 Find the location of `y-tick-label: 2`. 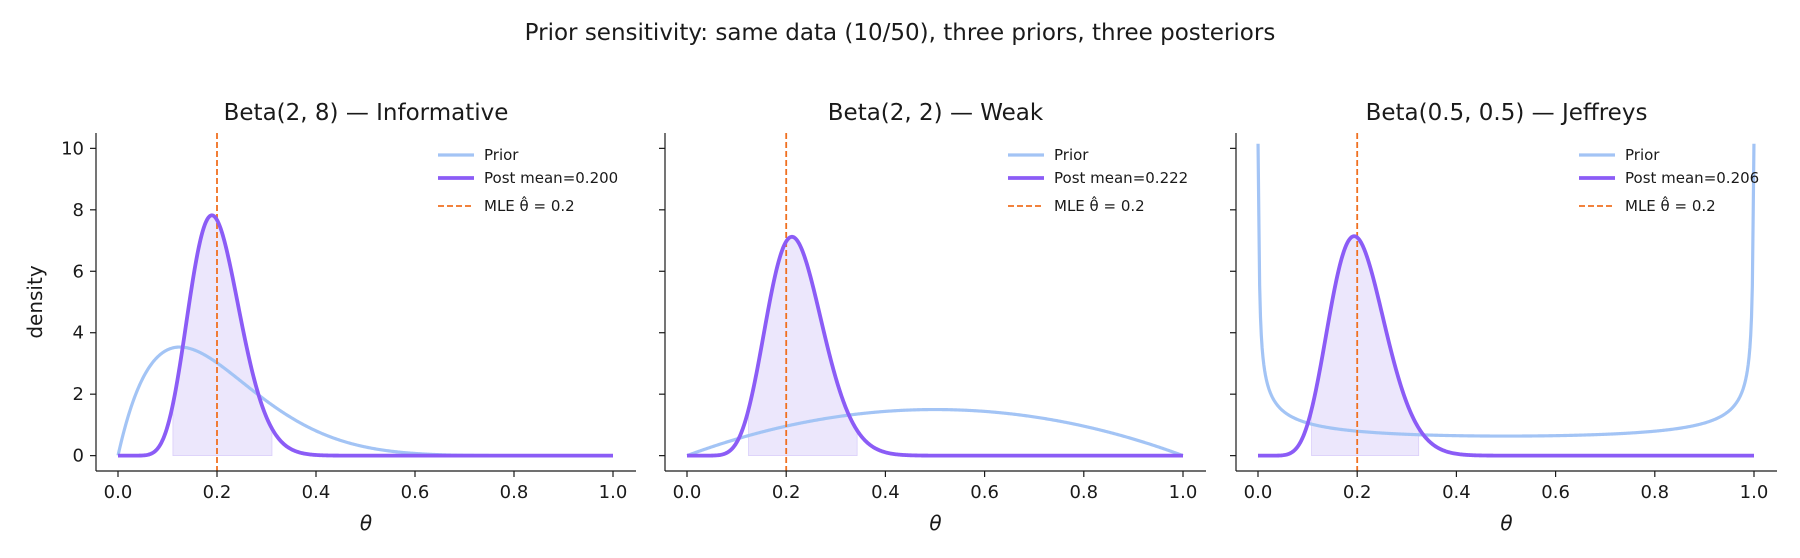

y-tick-label: 2 is located at coordinates (78, 394).